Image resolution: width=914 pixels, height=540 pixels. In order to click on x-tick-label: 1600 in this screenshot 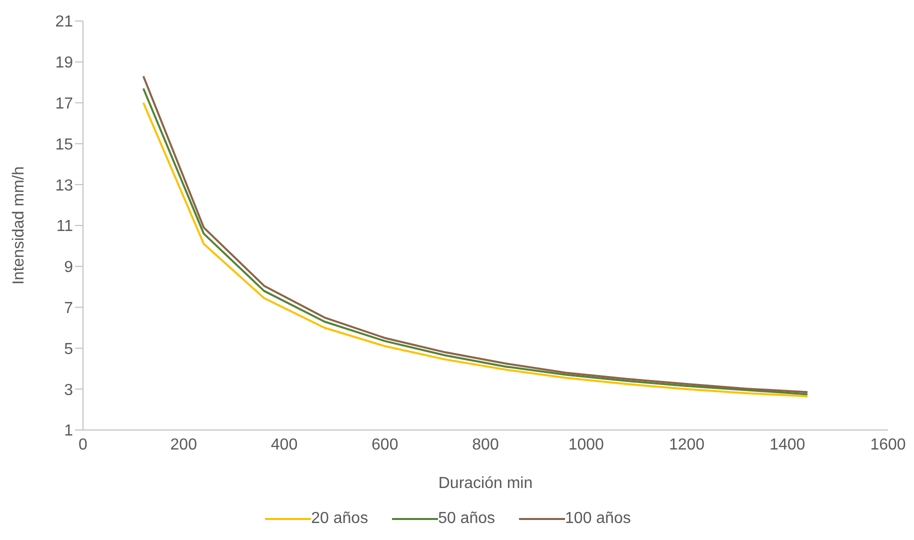, I will do `click(888, 445)`.